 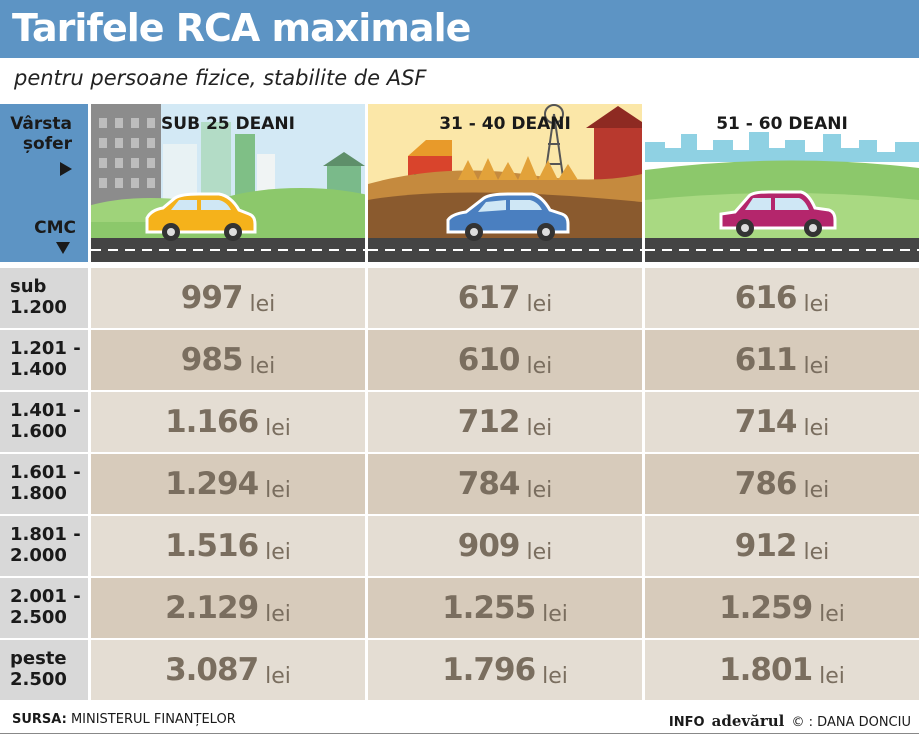 I want to click on tariff-cell: 997 lei, so click(x=228, y=298).